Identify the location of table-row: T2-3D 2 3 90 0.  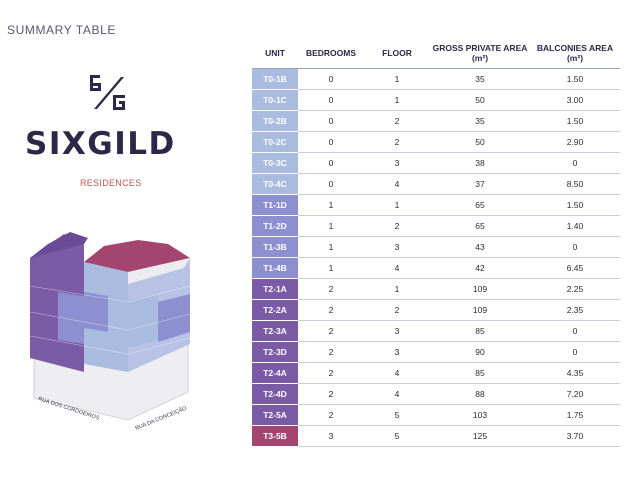
(436, 352).